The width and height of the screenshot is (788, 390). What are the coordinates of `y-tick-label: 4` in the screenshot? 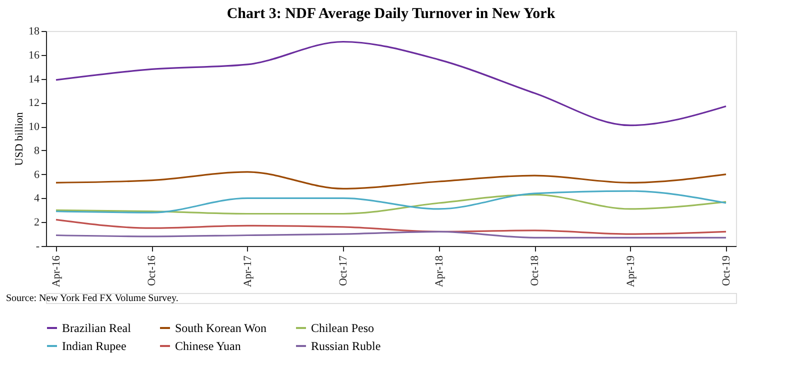 It's located at (37, 198).